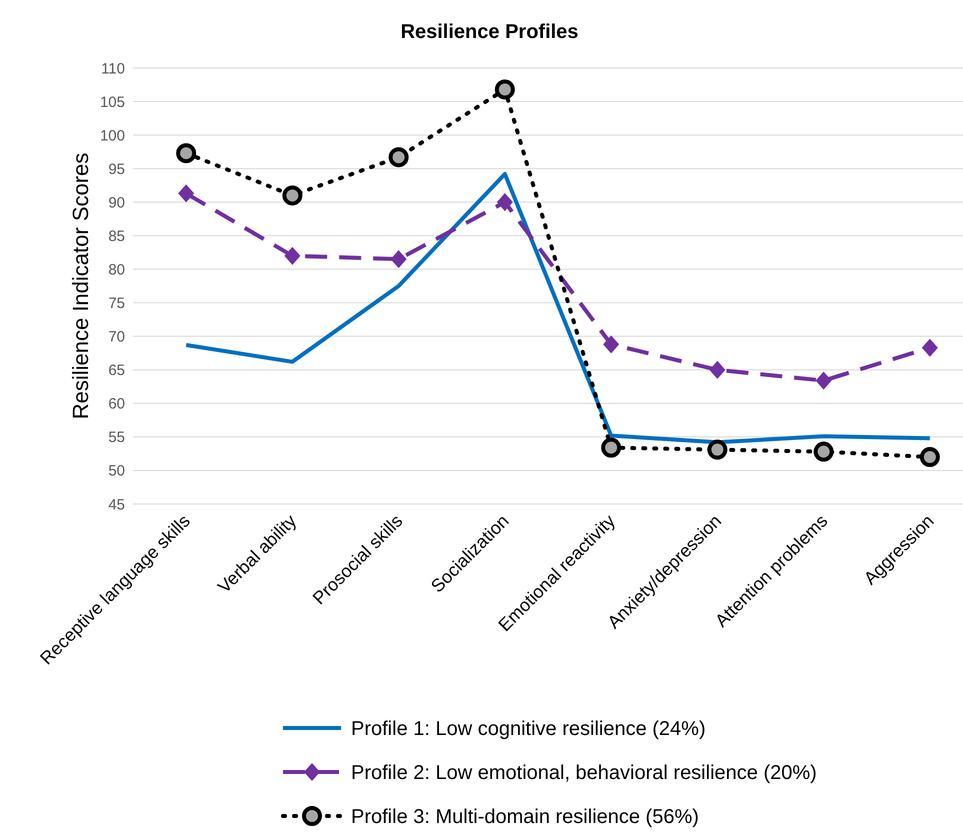 Image resolution: width=963 pixels, height=832 pixels. Describe the element at coordinates (116, 169) in the screenshot. I see `y-tick-label: 95` at that location.